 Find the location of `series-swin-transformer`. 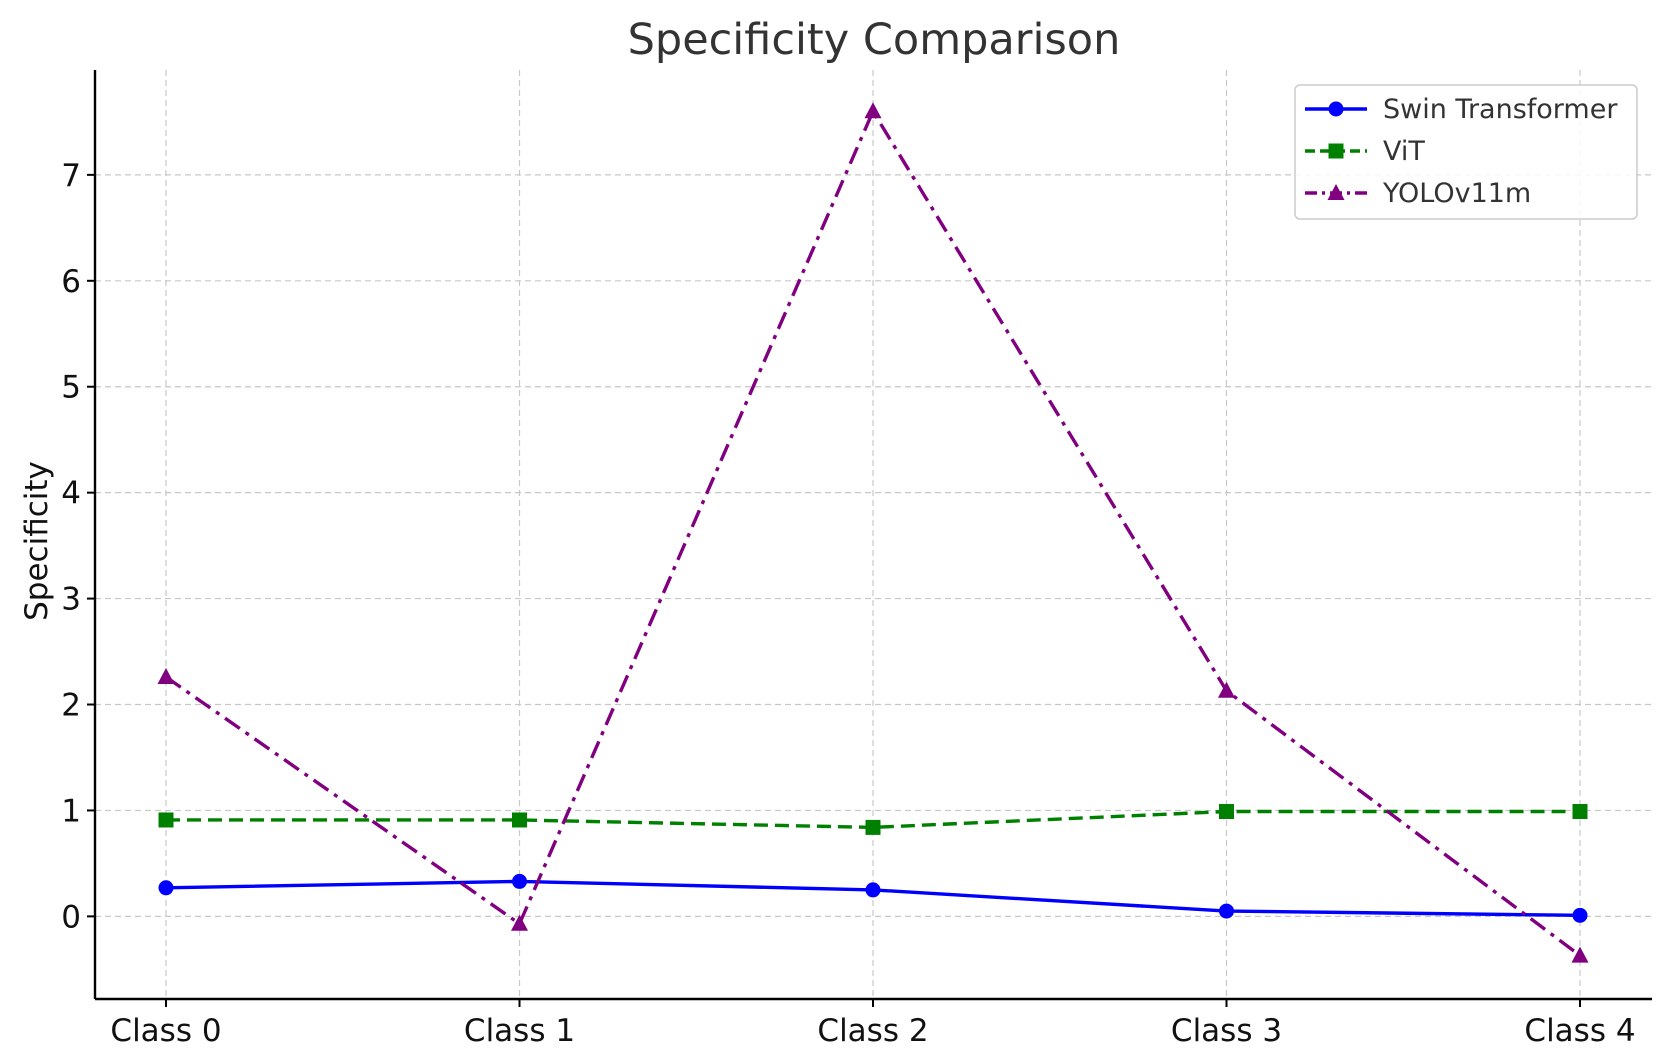

series-swin-transformer is located at coordinates (873, 898).